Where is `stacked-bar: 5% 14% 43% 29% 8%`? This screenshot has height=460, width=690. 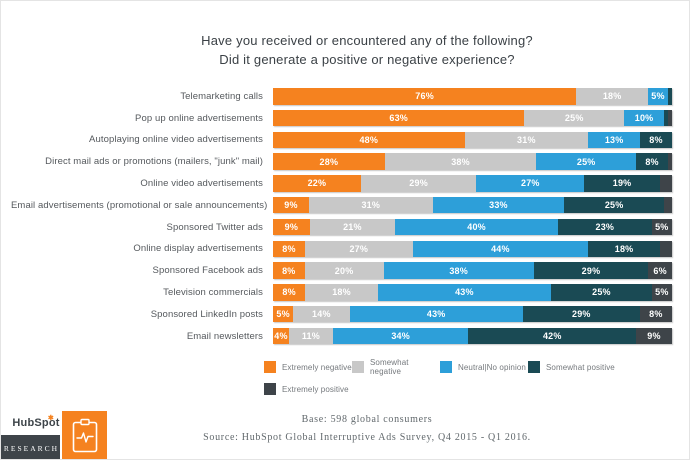 stacked-bar: 5% 14% 43% 29% 8% is located at coordinates (472, 314).